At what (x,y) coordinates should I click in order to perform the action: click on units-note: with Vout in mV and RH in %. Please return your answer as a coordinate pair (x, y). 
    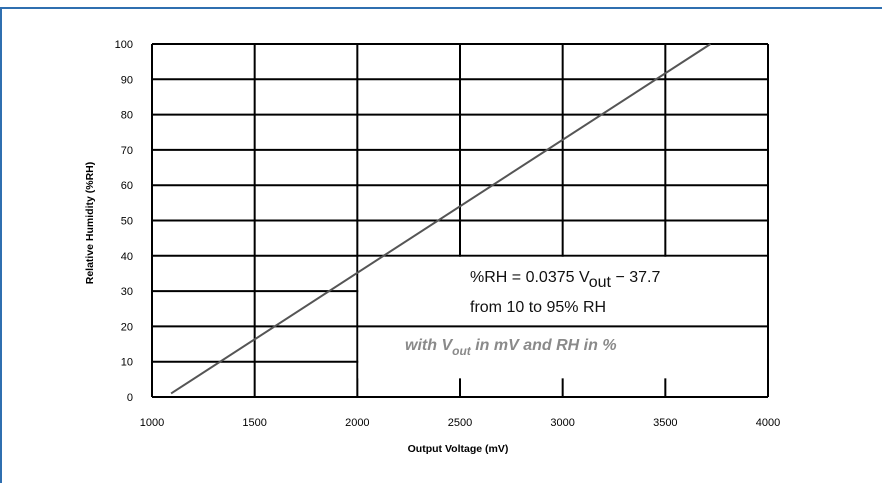
    Looking at the image, I should click on (511, 347).